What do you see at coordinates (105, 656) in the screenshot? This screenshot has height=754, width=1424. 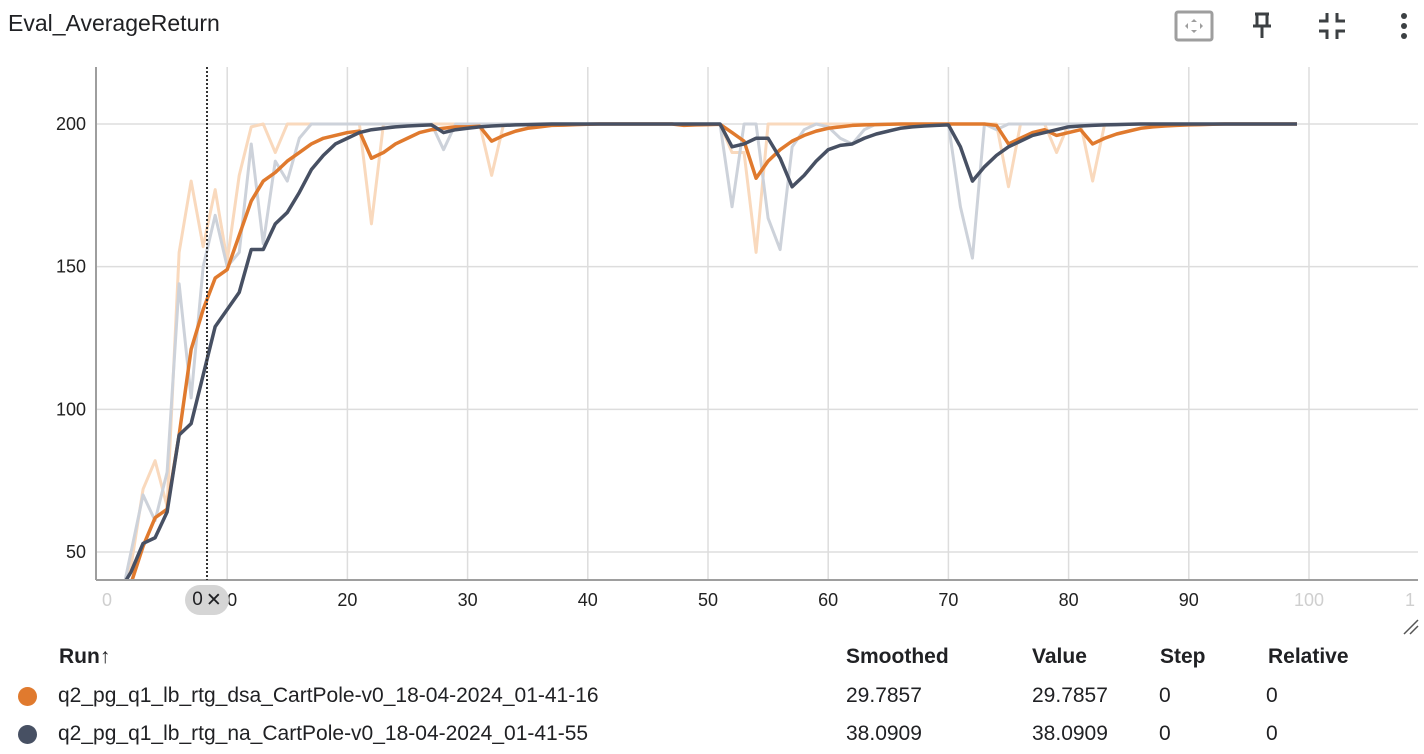 I see `sort-ascending-icon: ↑` at bounding box center [105, 656].